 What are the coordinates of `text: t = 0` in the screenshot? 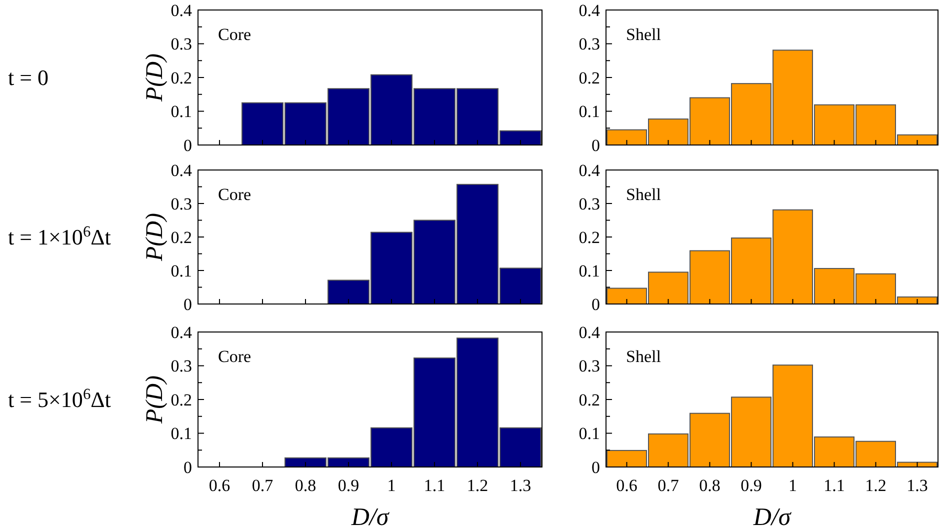 It's located at (28, 77).